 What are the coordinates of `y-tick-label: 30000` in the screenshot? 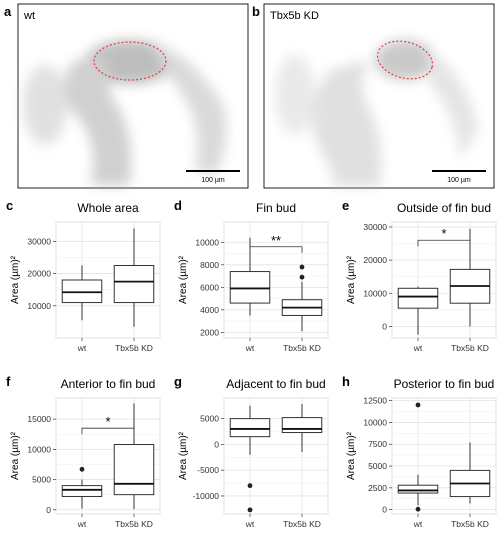 It's located at (39, 241).